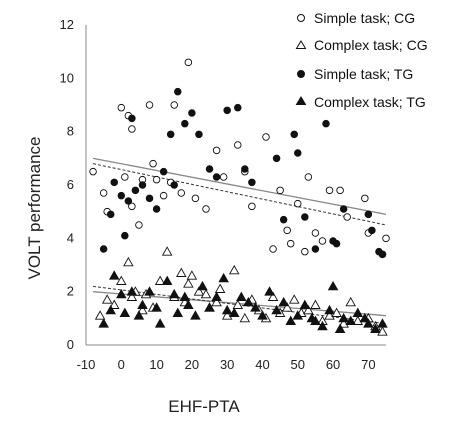  Describe the element at coordinates (239, 186) in the screenshot. I see `trendline-solid` at that location.